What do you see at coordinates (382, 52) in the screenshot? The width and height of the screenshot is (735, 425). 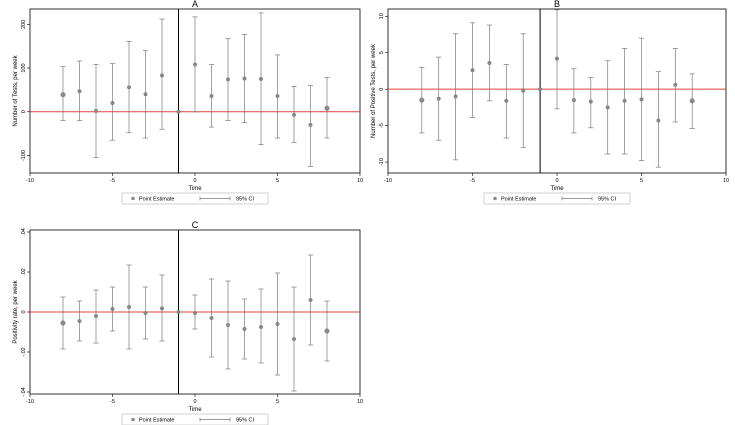 I see `y-tick-label: 5` at bounding box center [382, 52].